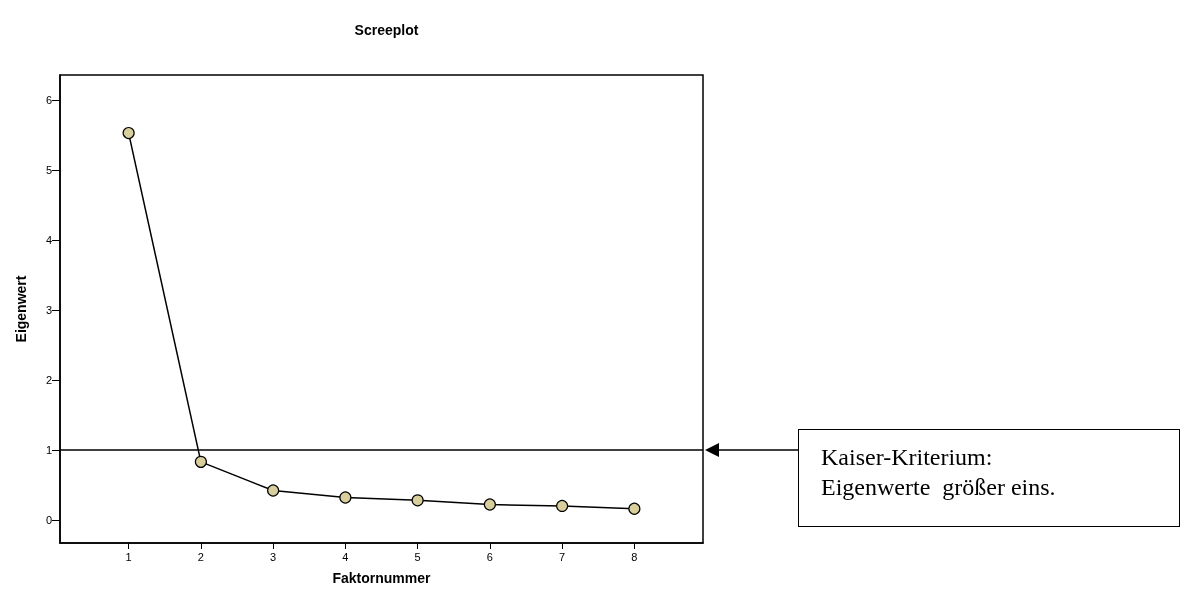 This screenshot has height=595, width=1180. What do you see at coordinates (345, 556) in the screenshot?
I see `x-tick-label: 4` at bounding box center [345, 556].